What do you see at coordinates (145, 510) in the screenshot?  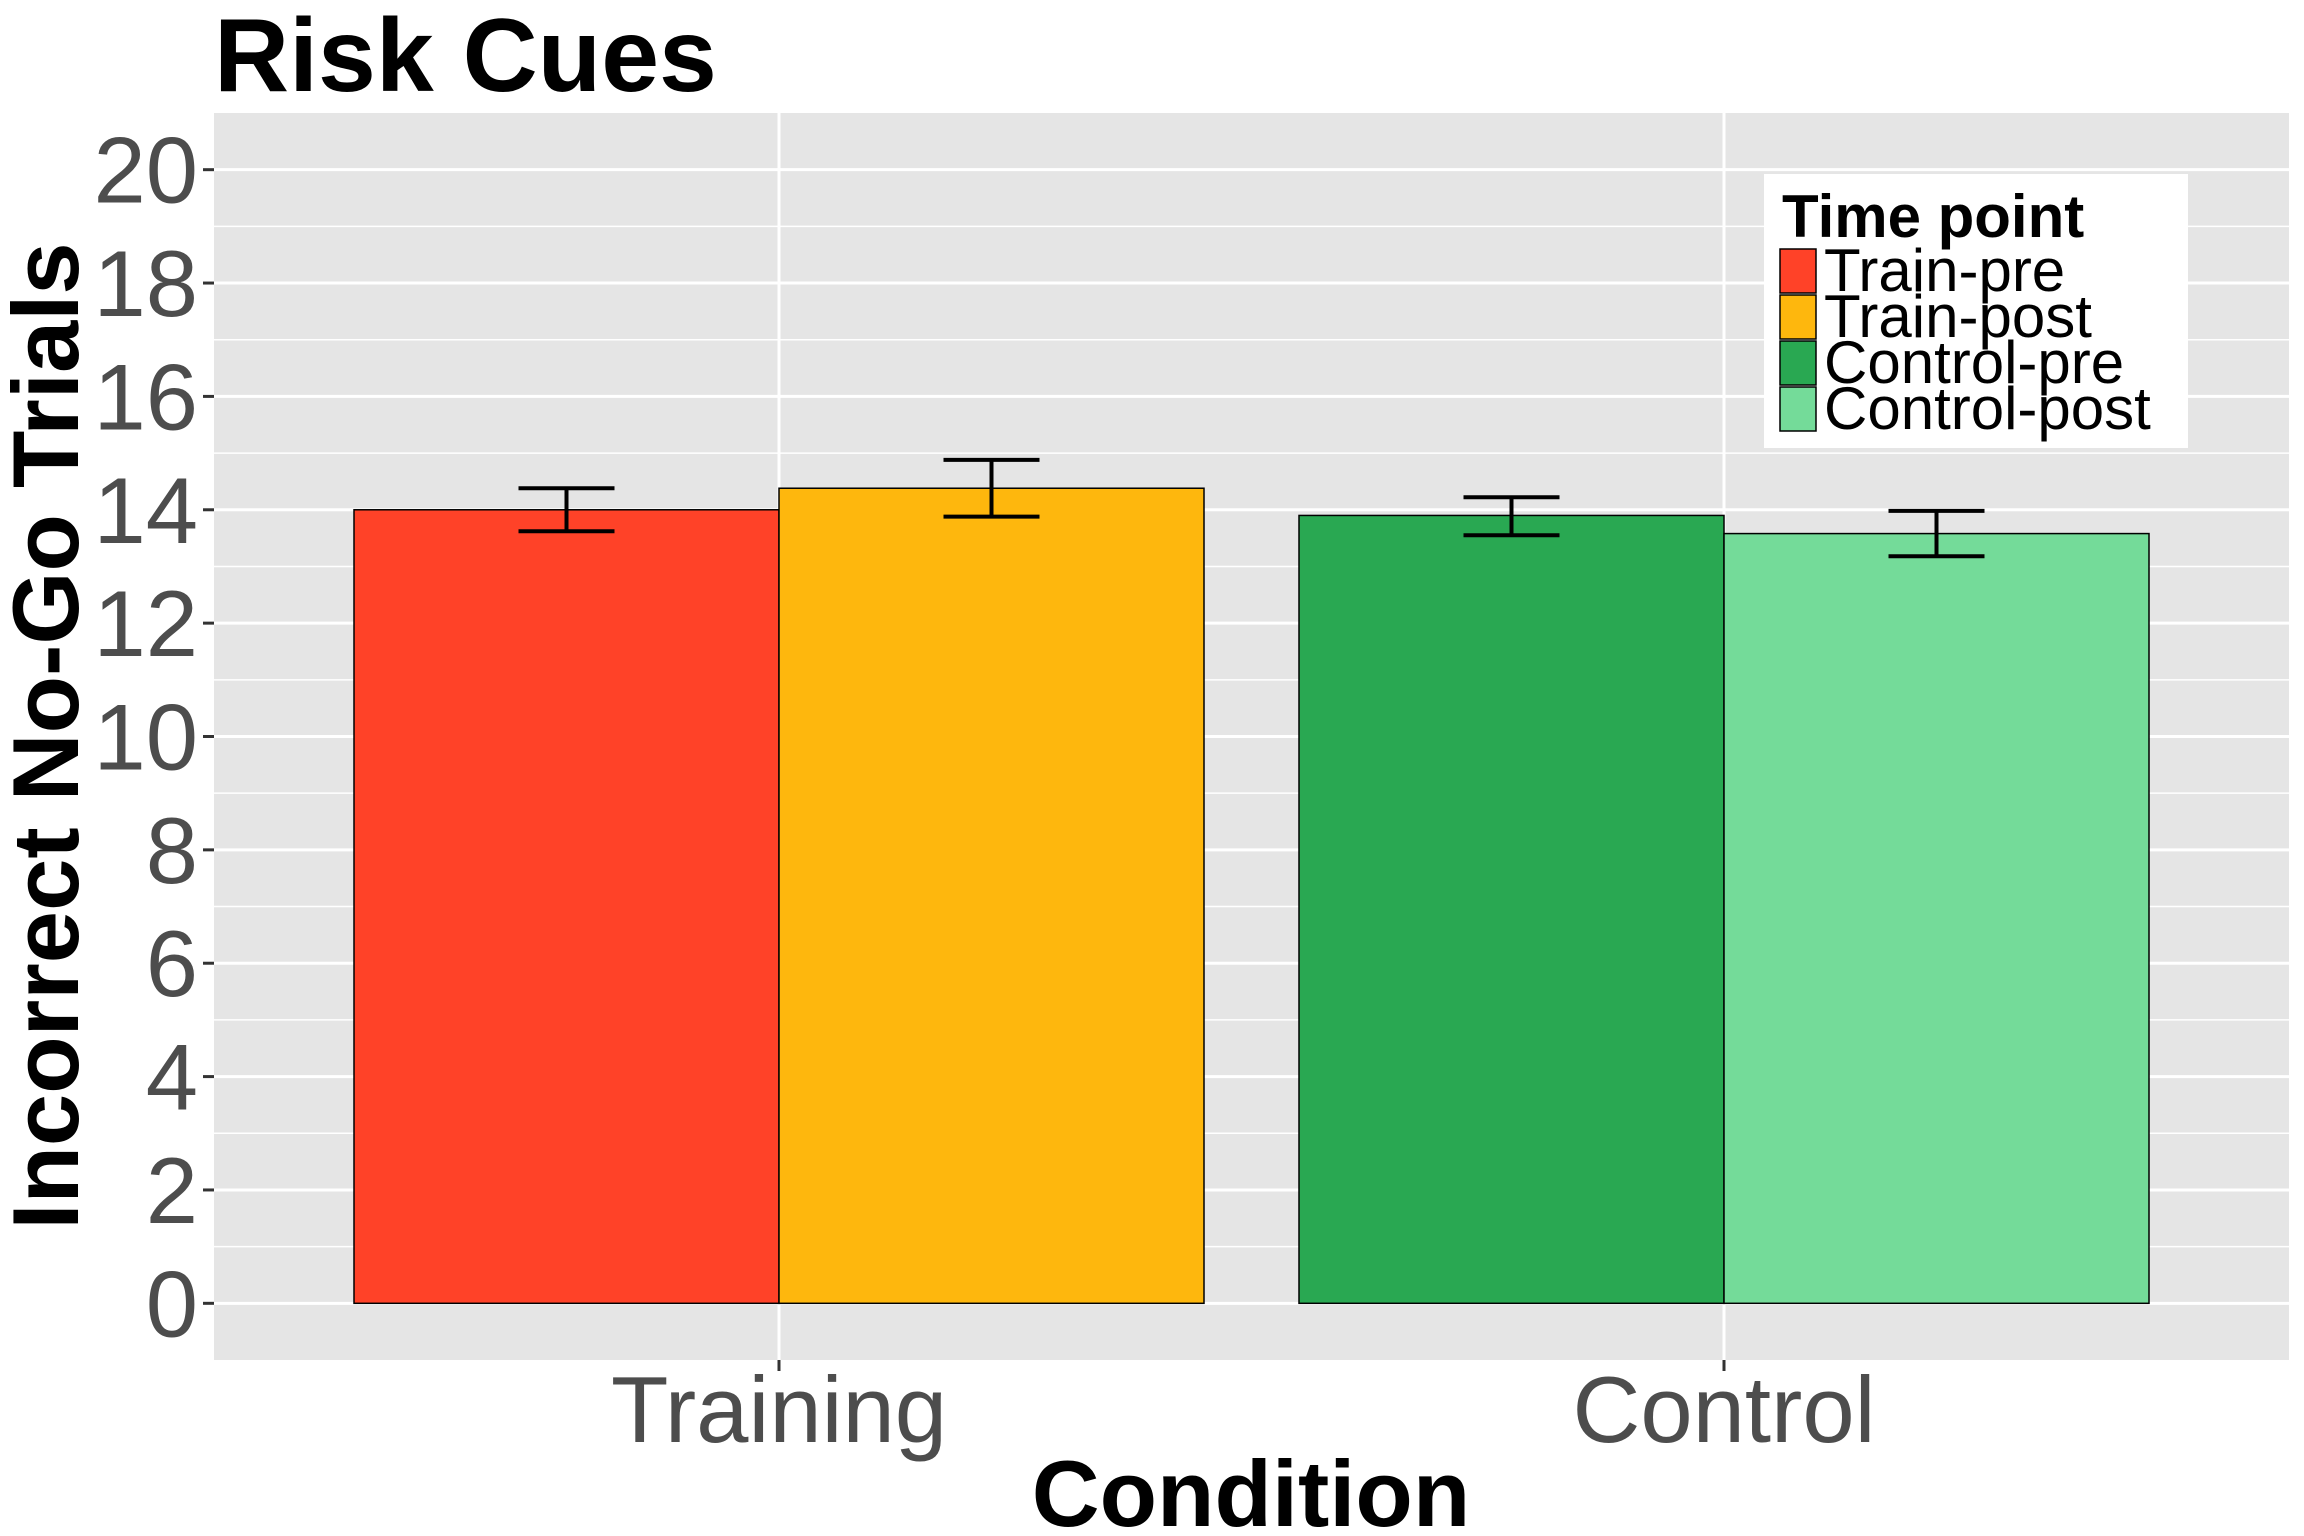 I see `y-tick-label: 14` at bounding box center [145, 510].